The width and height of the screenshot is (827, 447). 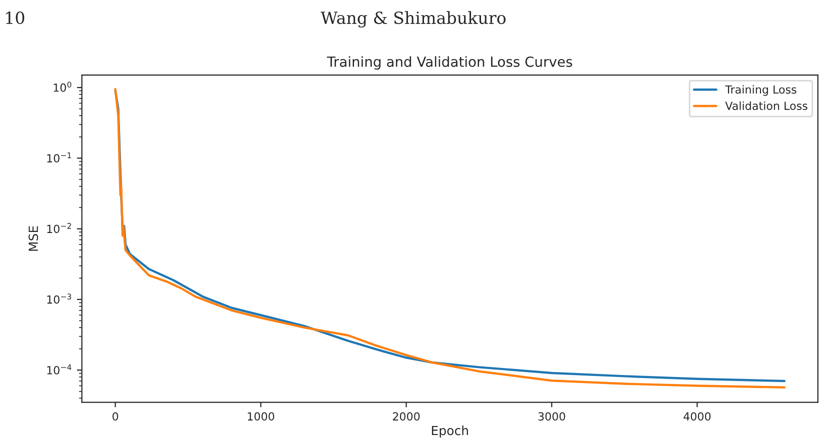 I want to click on y-axis-title: MSE, so click(x=33, y=238).